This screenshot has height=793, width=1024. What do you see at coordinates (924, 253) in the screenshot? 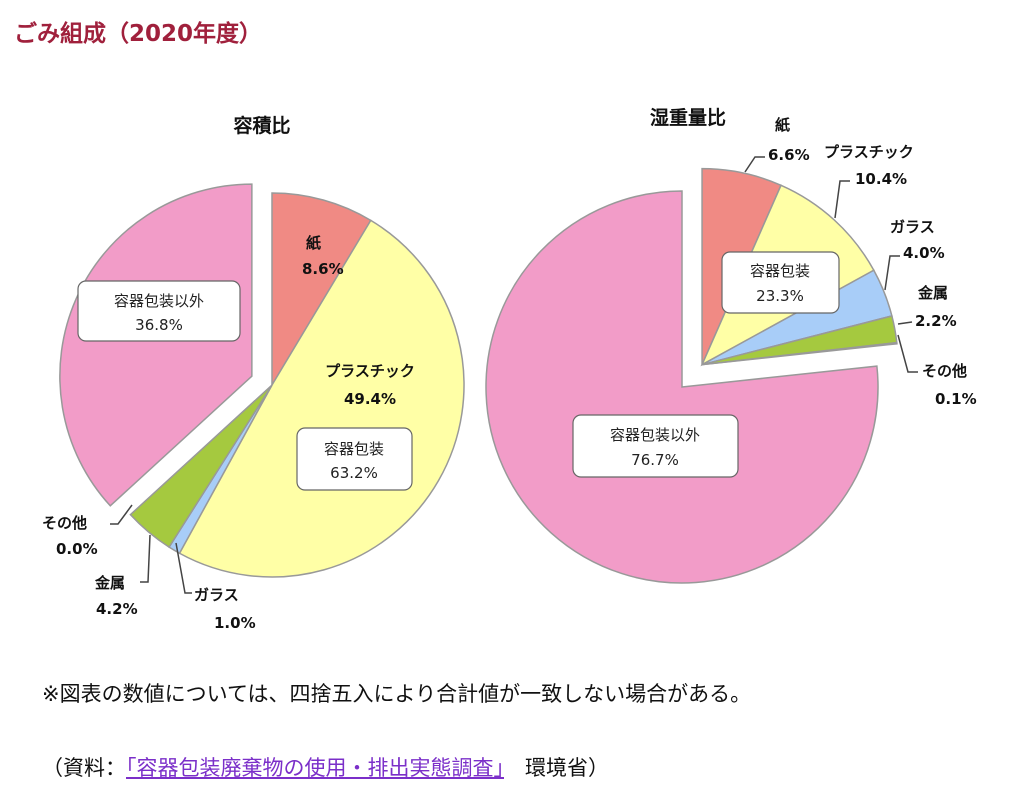
I see `value-glass-2: 4.0%` at bounding box center [924, 253].